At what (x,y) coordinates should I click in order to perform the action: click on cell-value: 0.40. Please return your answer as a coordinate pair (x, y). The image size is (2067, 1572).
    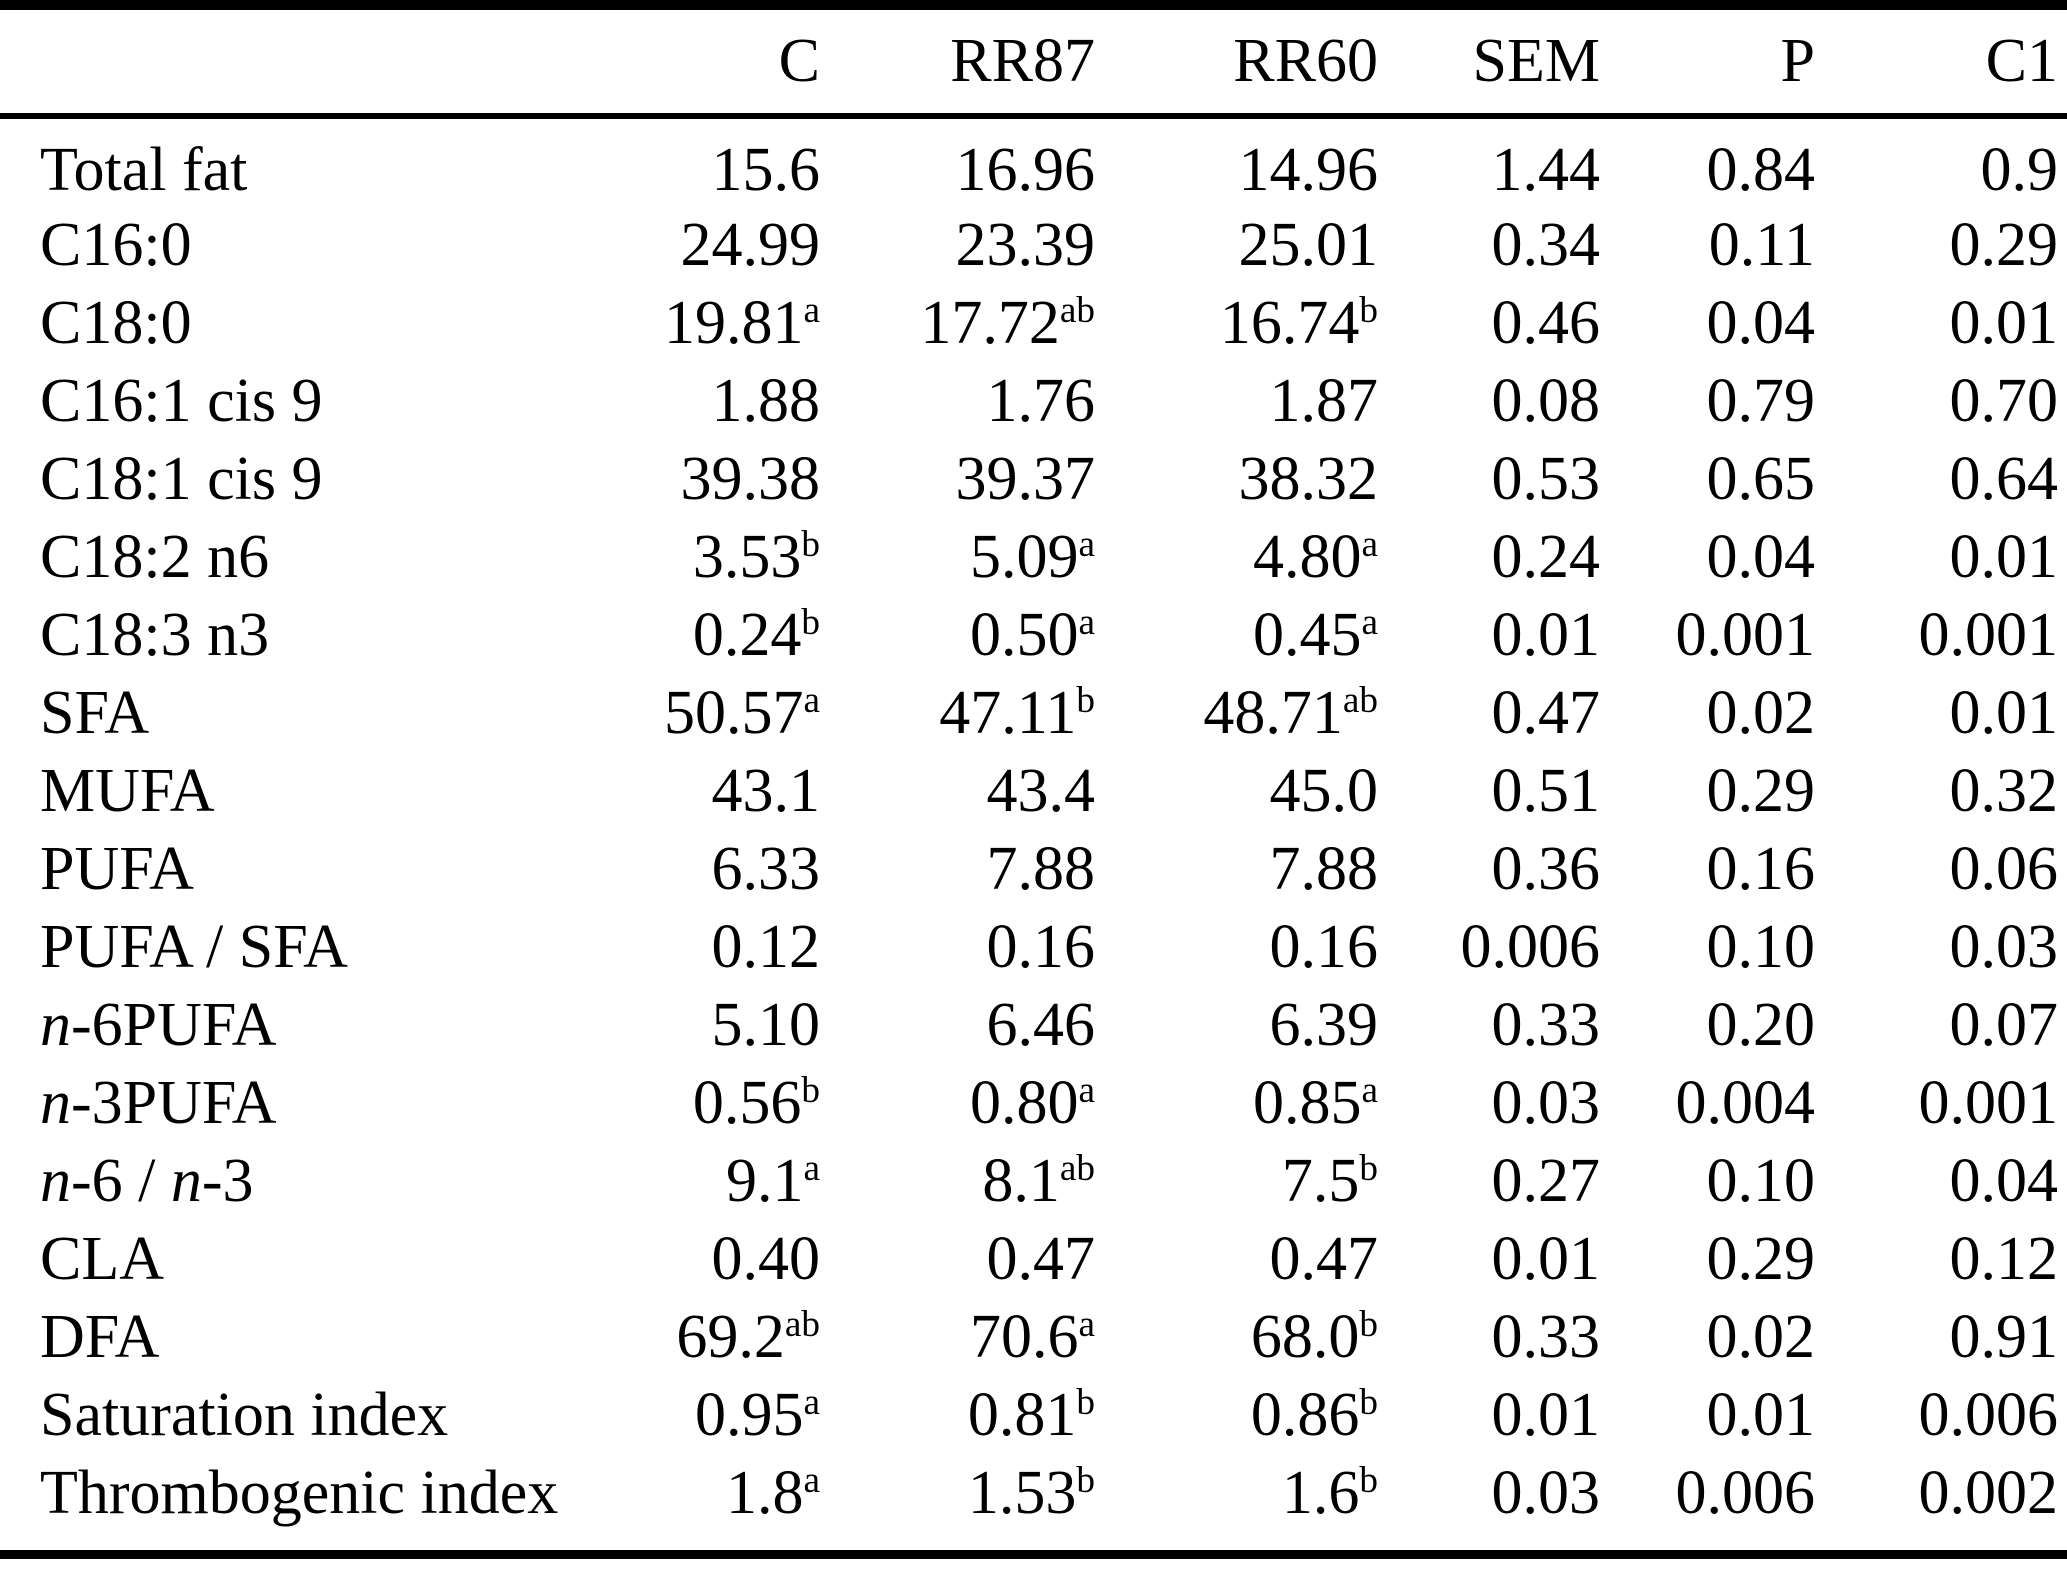
    Looking at the image, I should click on (766, 1258).